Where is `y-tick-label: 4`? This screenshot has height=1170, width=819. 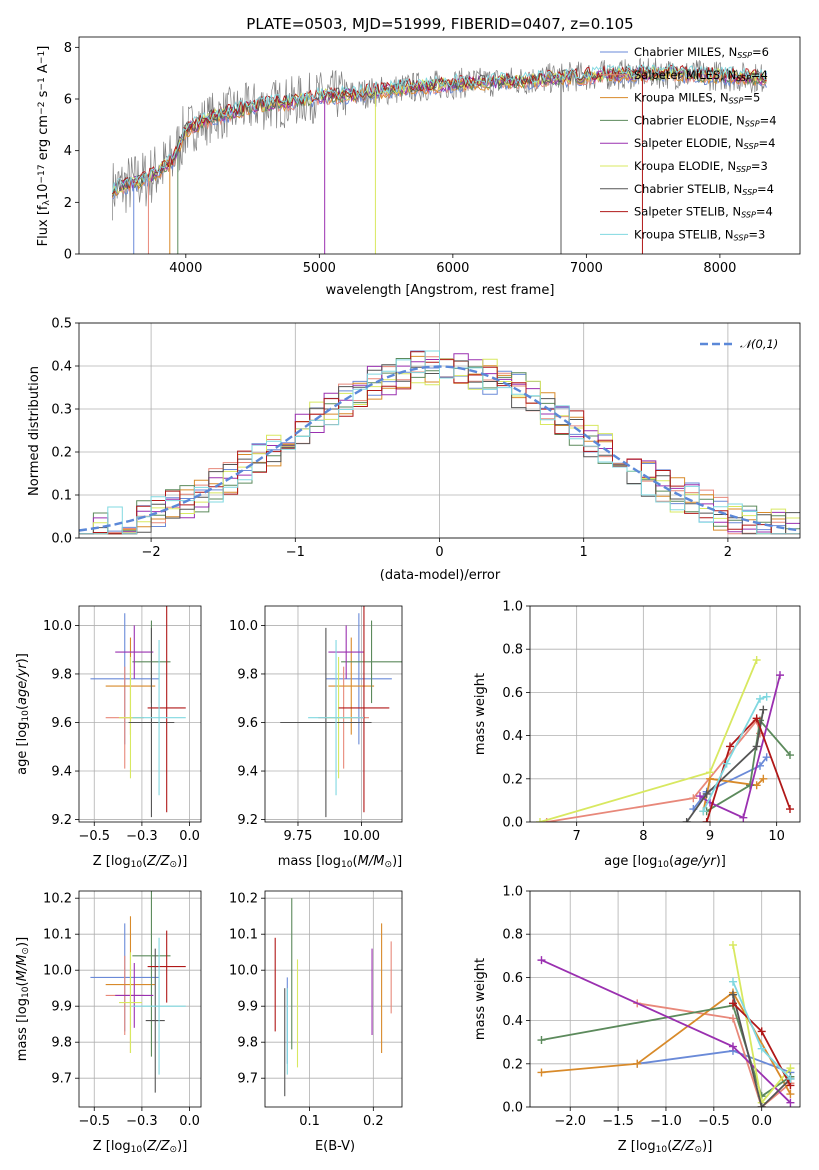 y-tick-label: 4 is located at coordinates (68, 151).